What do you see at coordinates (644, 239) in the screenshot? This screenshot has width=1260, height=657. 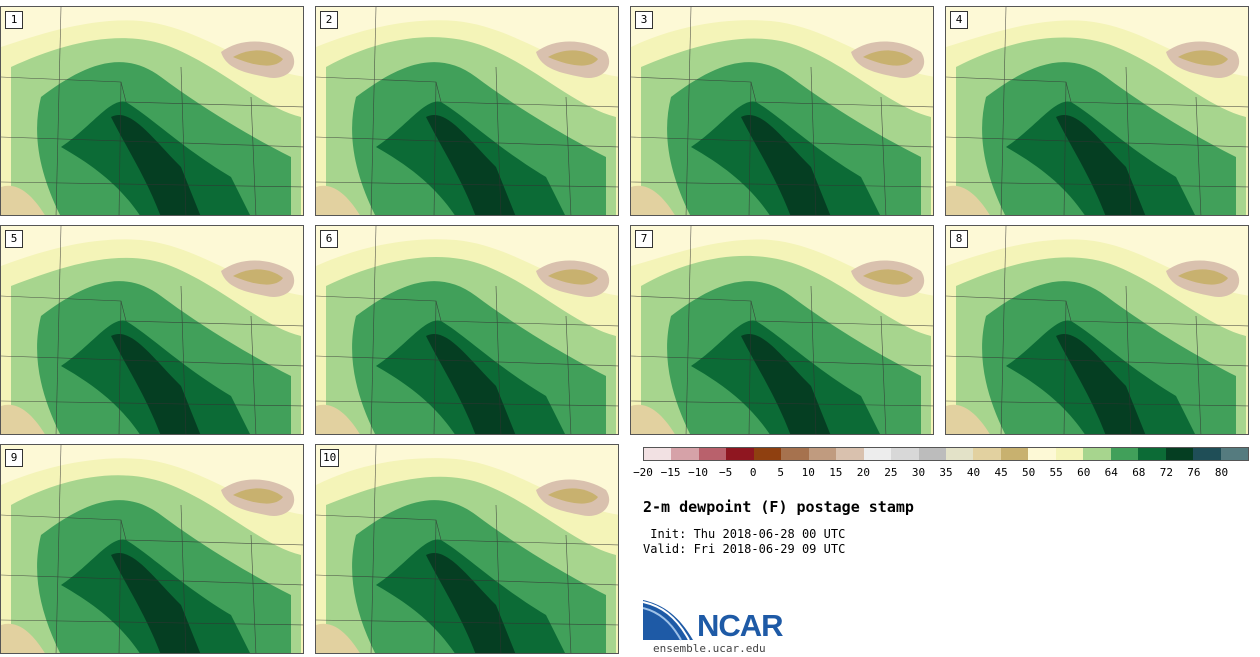 I see `member-number-label: 7` at bounding box center [644, 239].